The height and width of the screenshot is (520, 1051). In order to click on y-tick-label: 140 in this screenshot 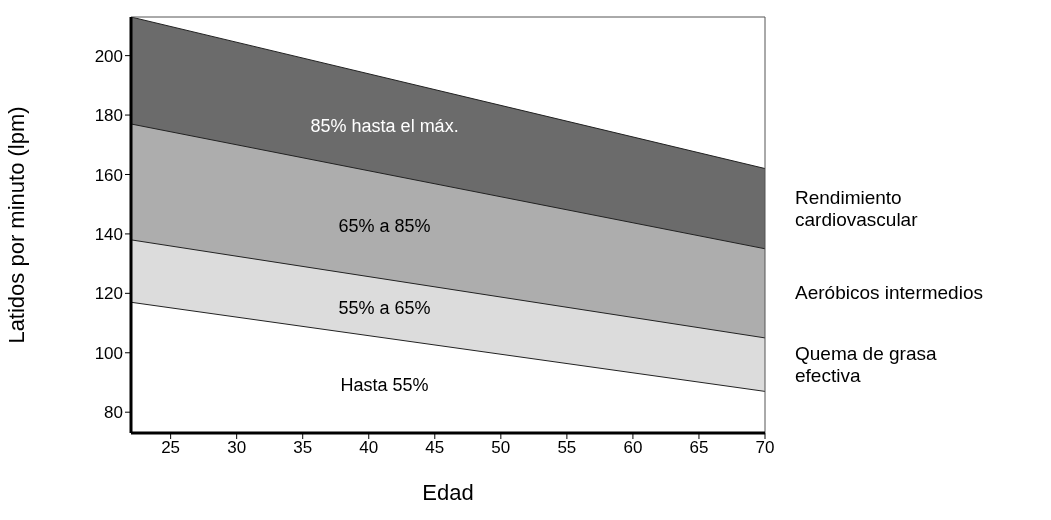, I will do `click(108, 234)`.